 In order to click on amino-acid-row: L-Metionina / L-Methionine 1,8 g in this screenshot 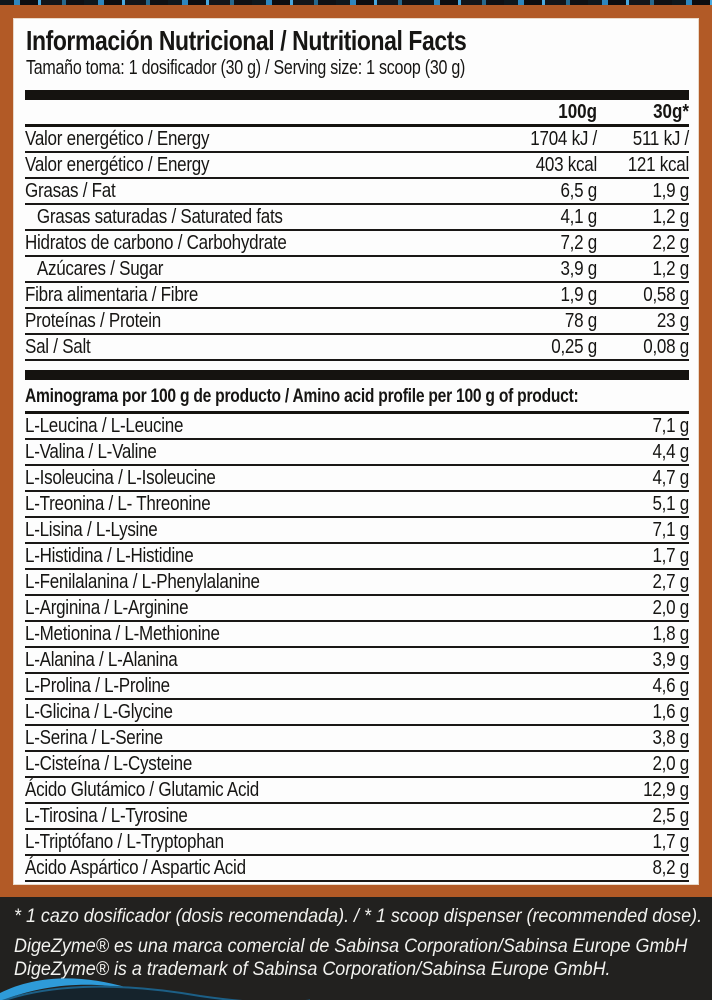, I will do `click(357, 635)`.